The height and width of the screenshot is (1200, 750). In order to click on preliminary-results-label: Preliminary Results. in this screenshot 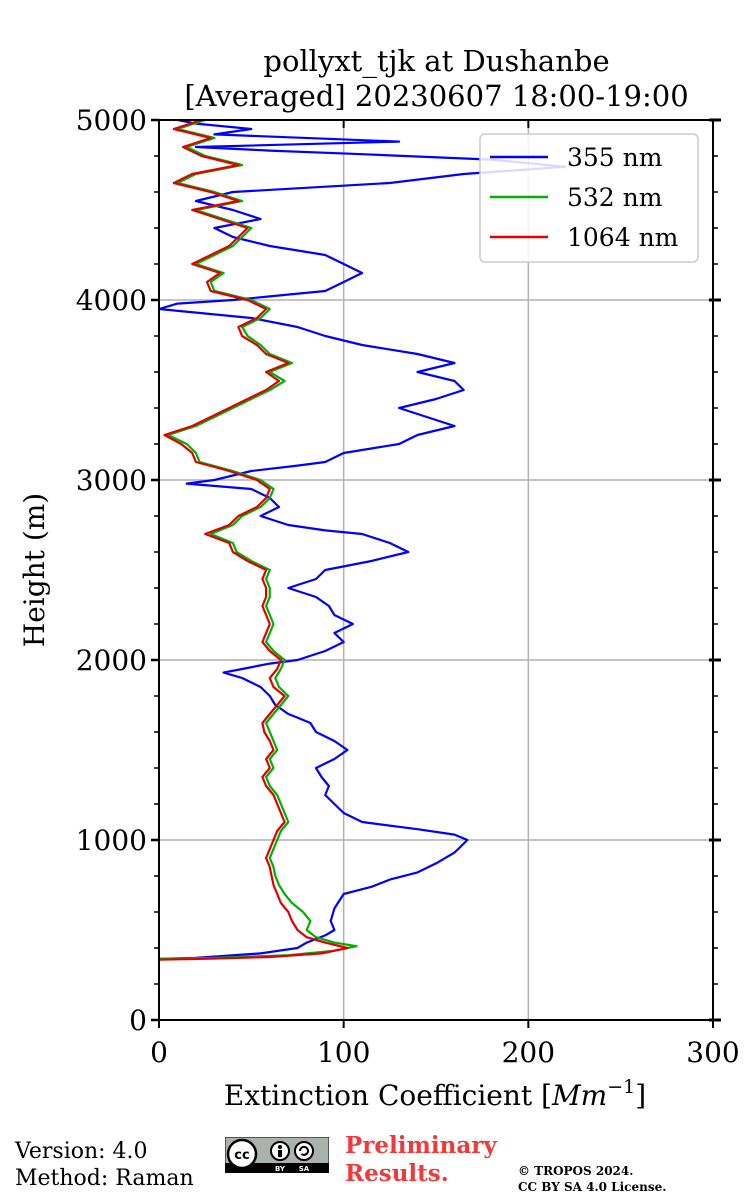, I will do `click(421, 1159)`.